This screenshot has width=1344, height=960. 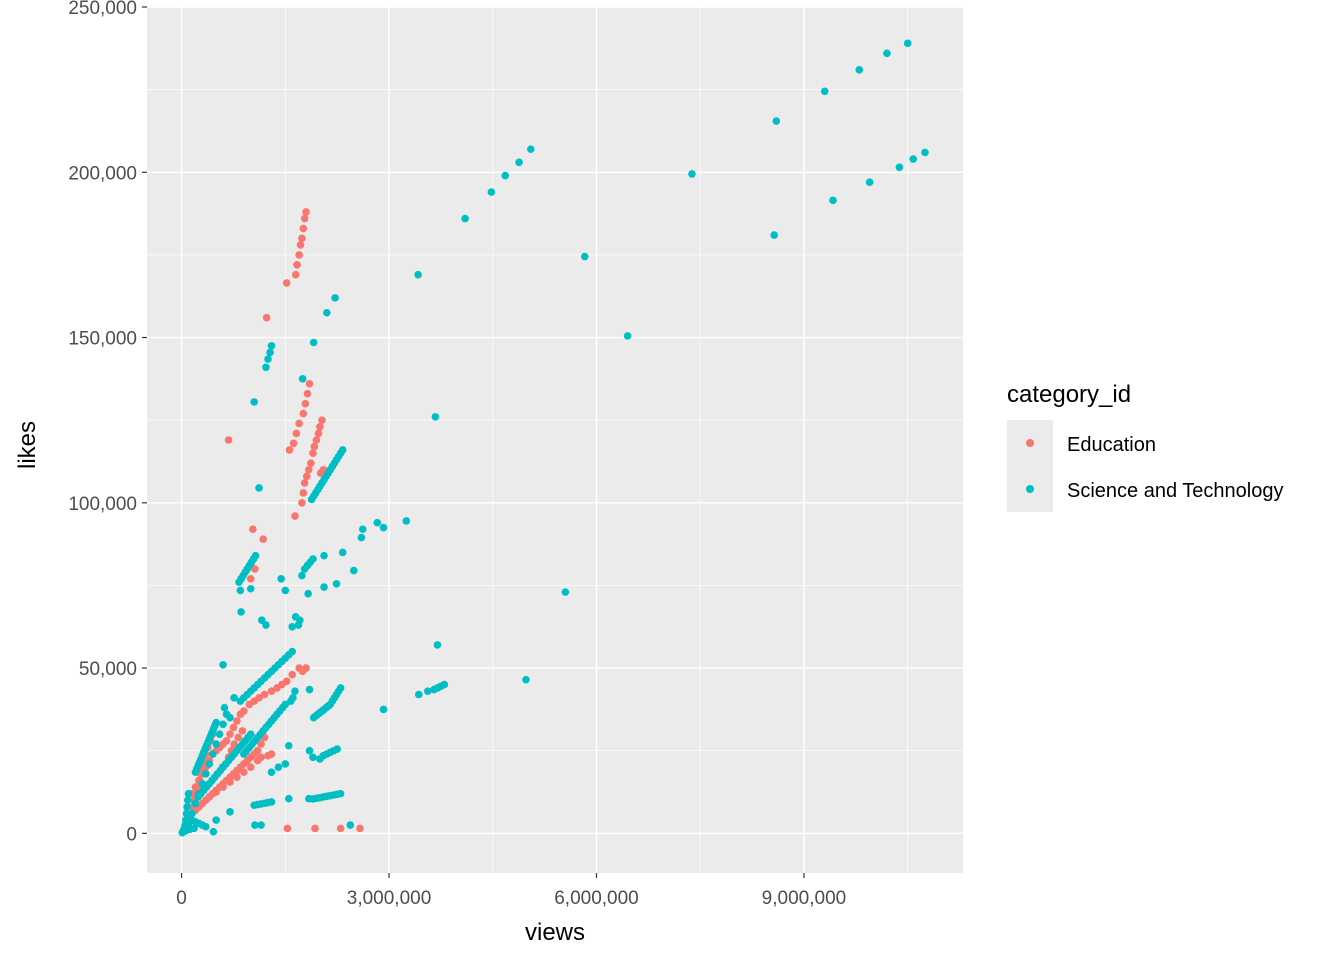 What do you see at coordinates (102, 504) in the screenshot?
I see `y-tick-label: 100,000` at bounding box center [102, 504].